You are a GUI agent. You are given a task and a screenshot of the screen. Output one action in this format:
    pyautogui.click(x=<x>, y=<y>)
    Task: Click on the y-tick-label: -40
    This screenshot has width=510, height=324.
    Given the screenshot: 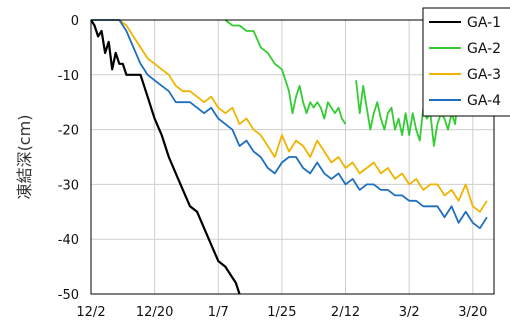 What is the action you would take?
    pyautogui.click(x=68, y=240)
    